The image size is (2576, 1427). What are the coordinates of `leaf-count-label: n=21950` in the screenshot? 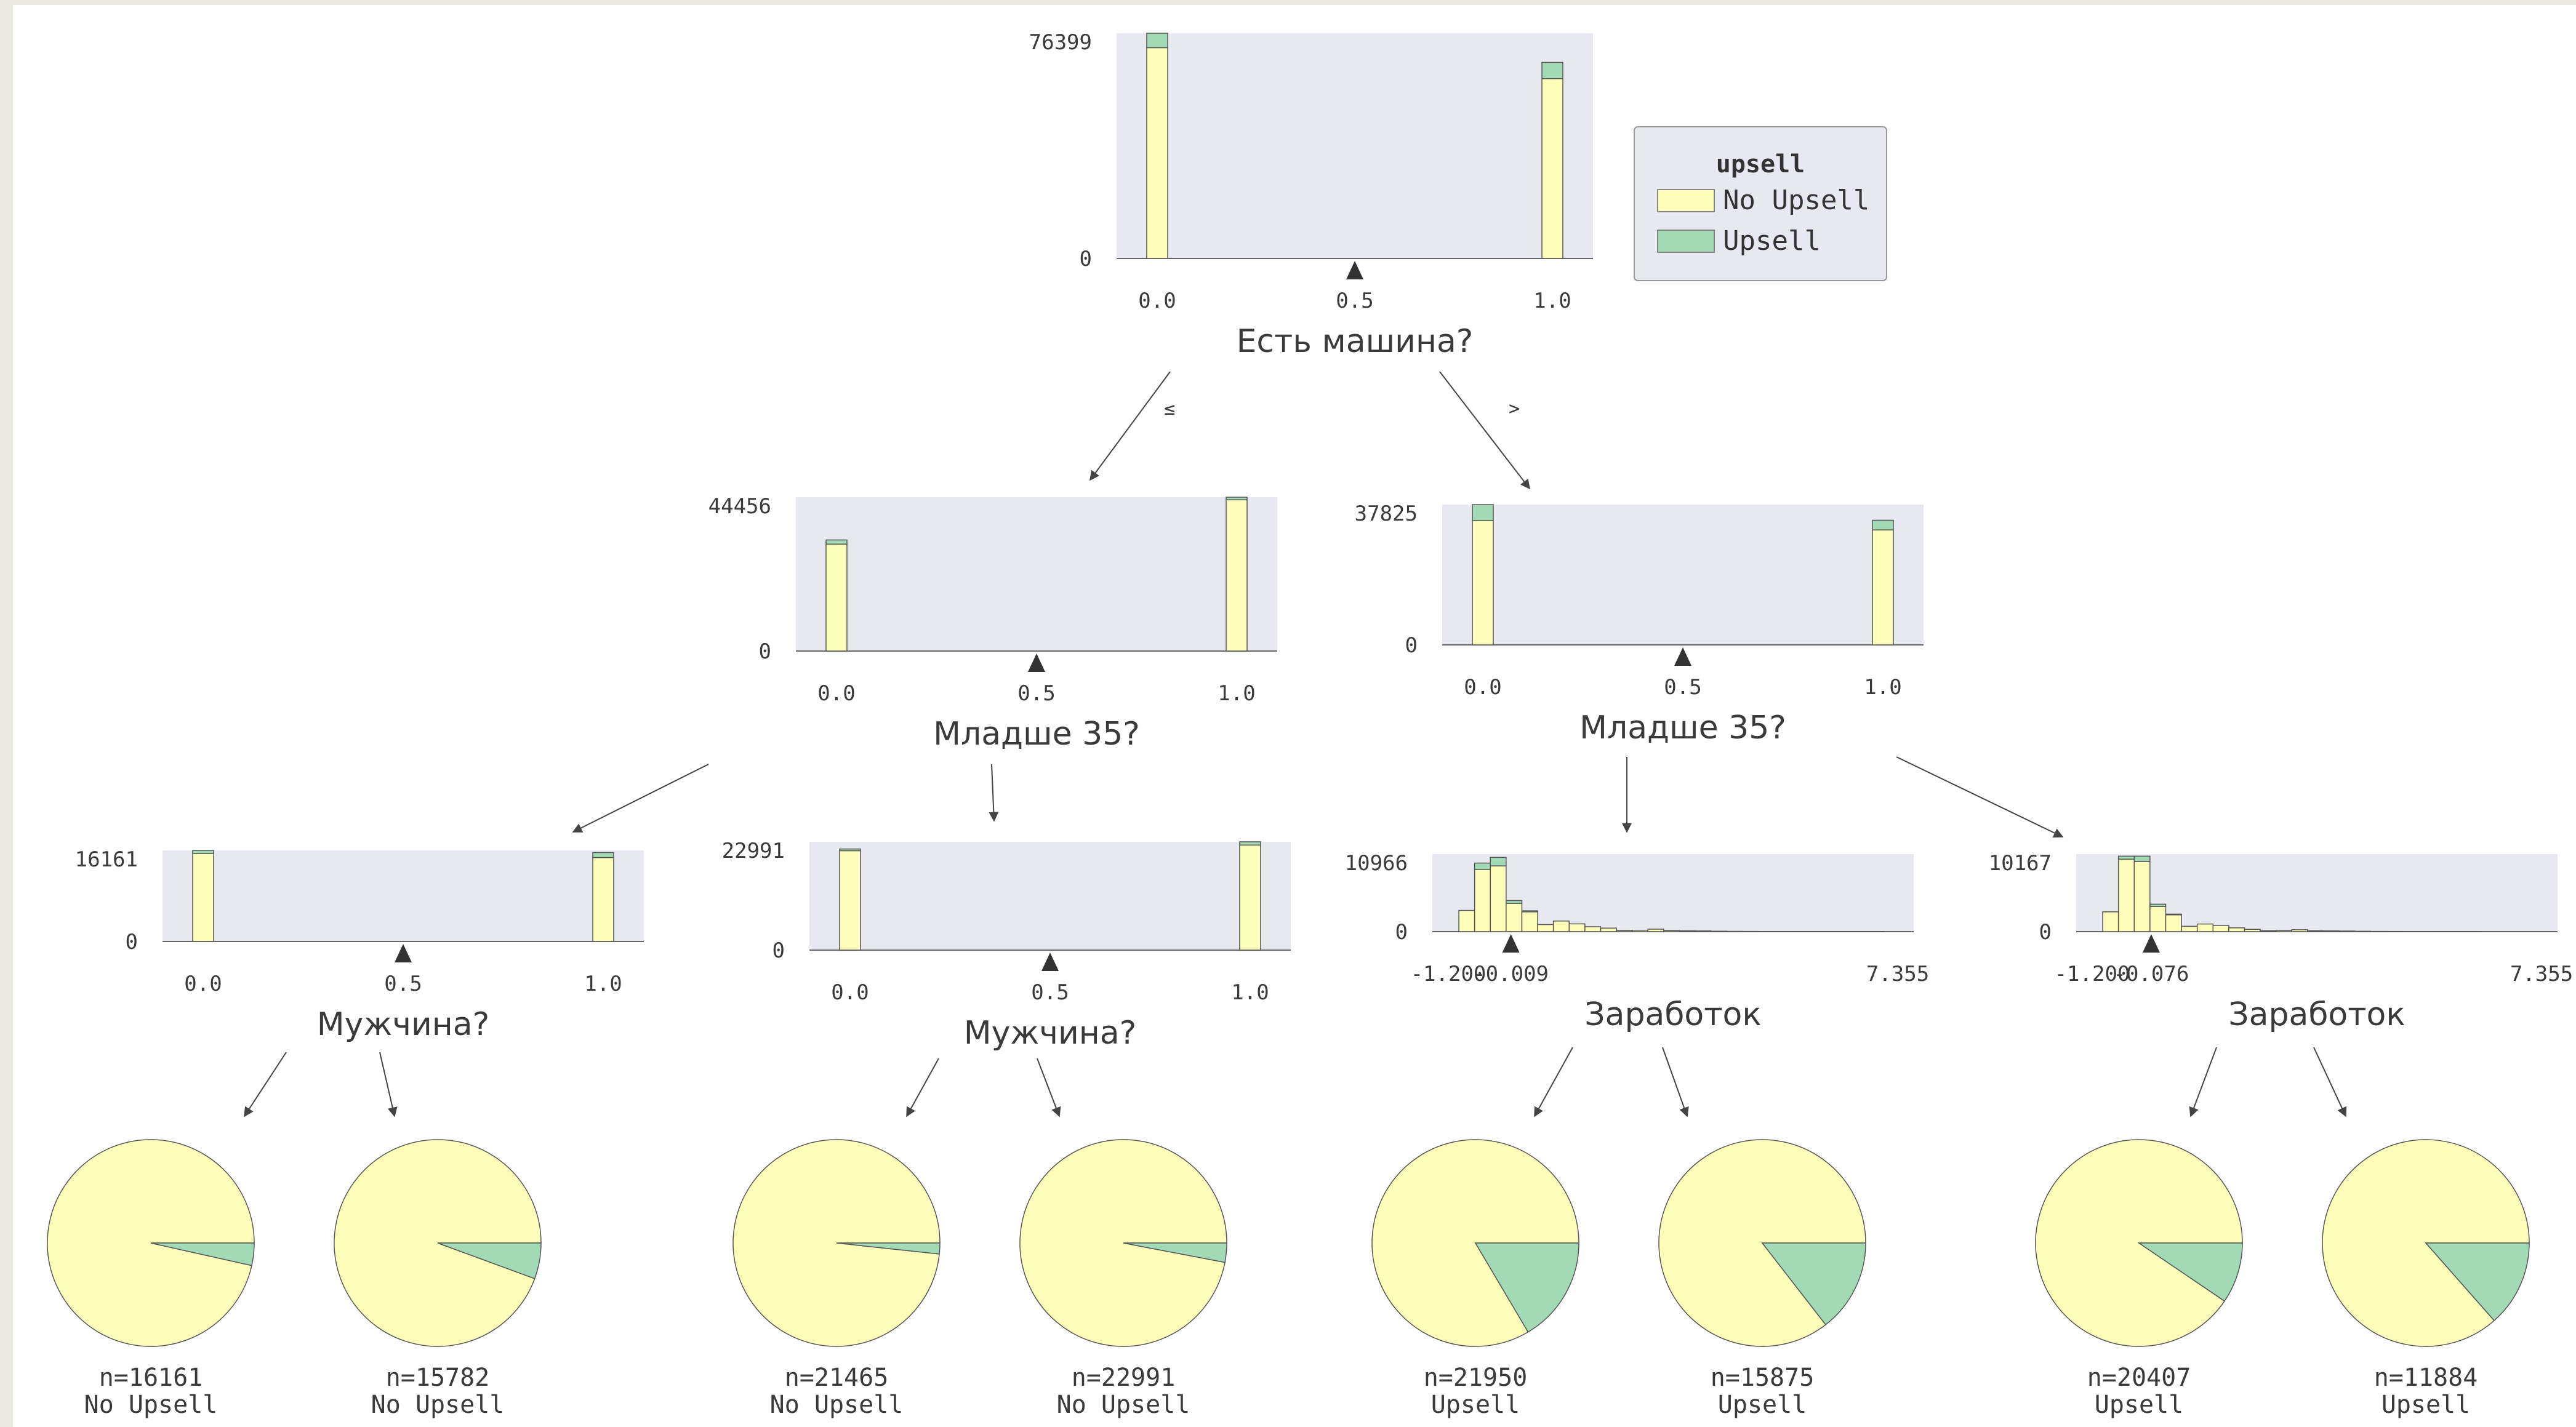 It's located at (1476, 1378).